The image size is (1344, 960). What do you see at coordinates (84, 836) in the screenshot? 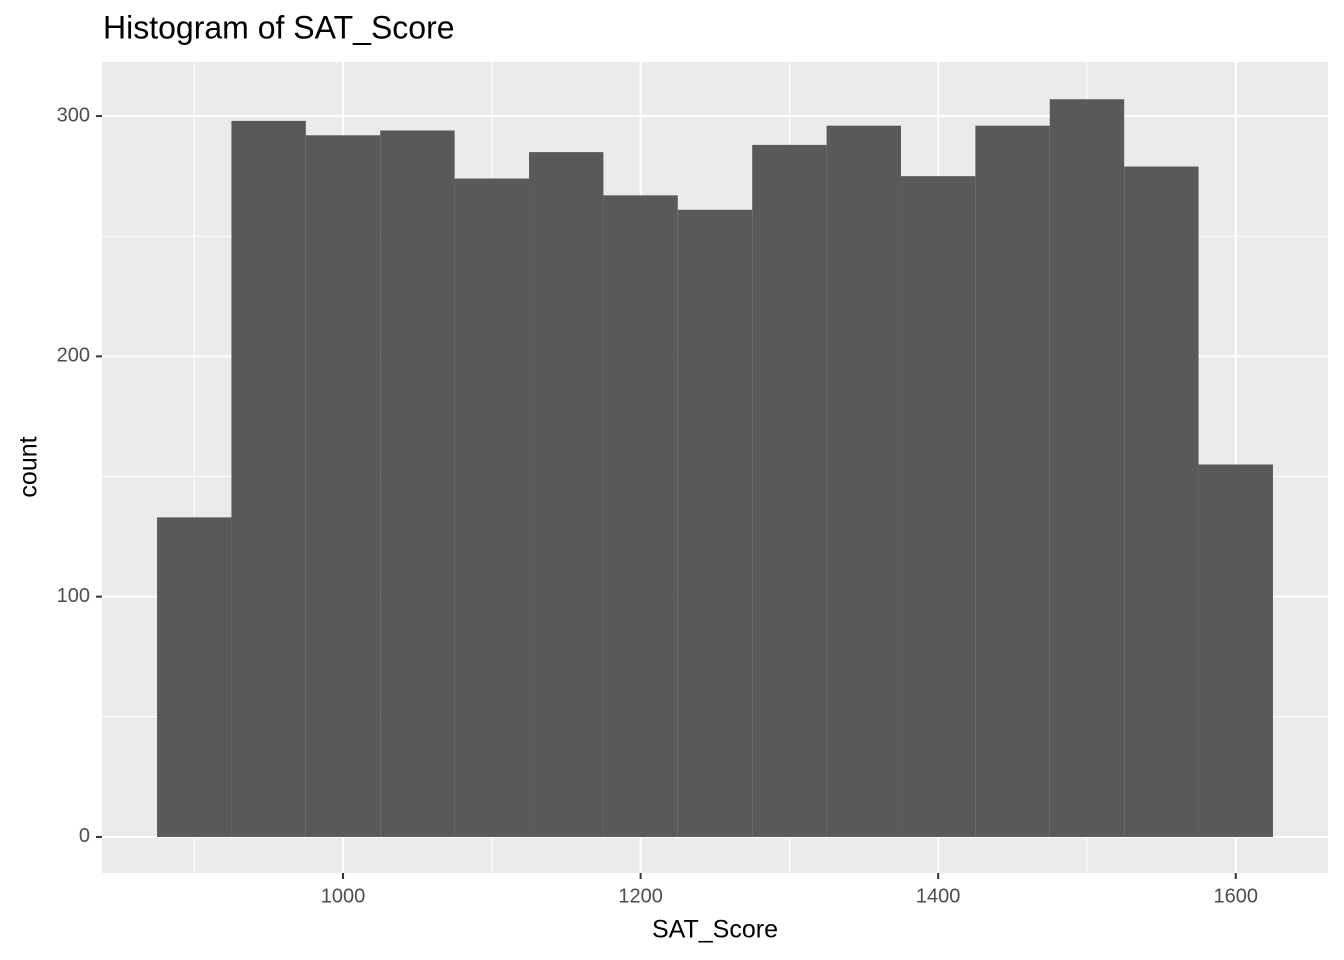
I see `y-tick-label: 0` at bounding box center [84, 836].